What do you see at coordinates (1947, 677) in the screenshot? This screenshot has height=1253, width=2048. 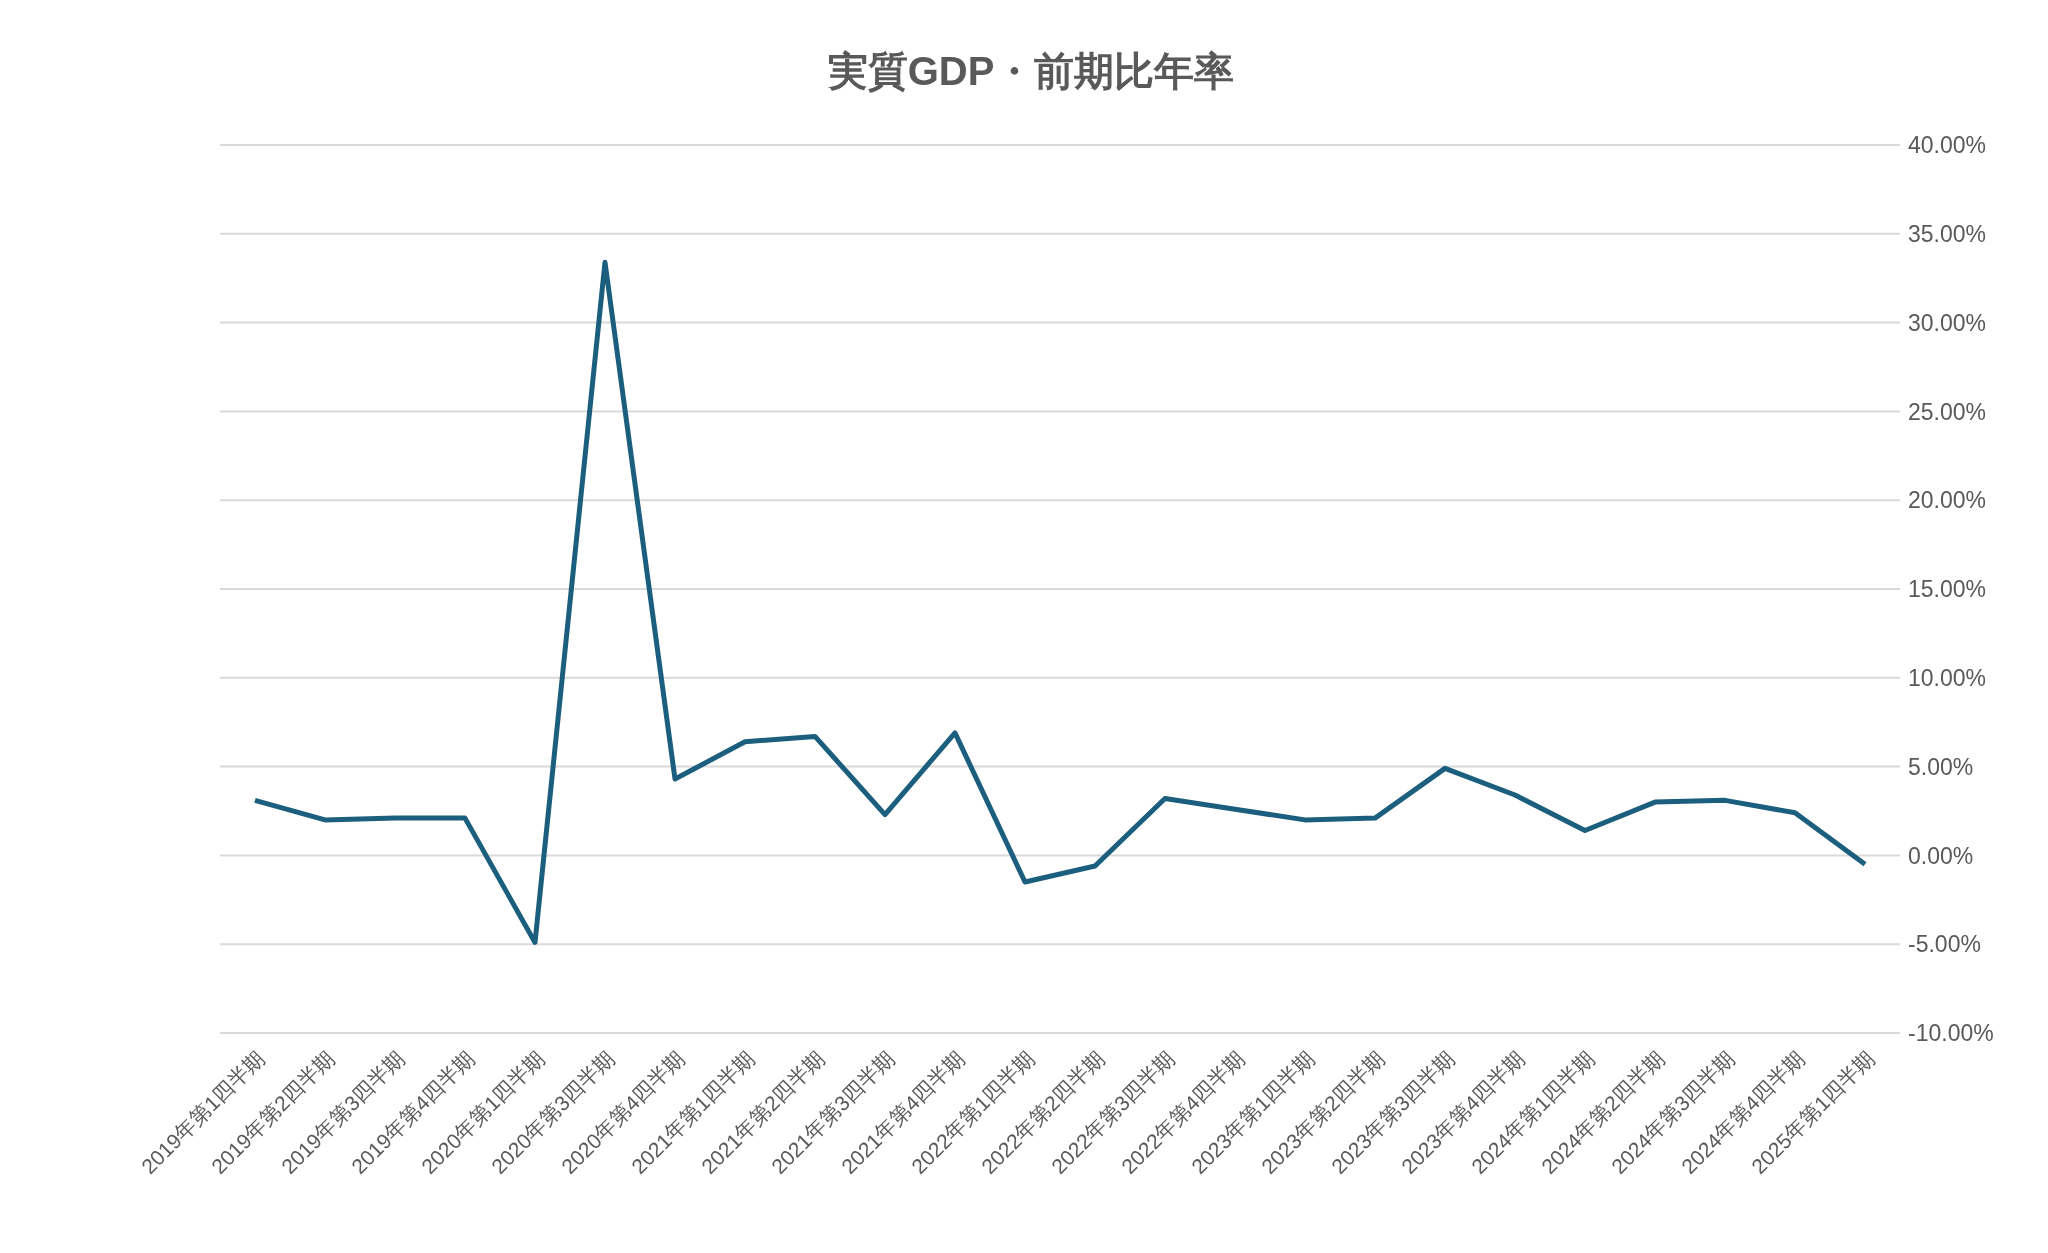 I see `y-tick-label: 10.00%` at bounding box center [1947, 677].